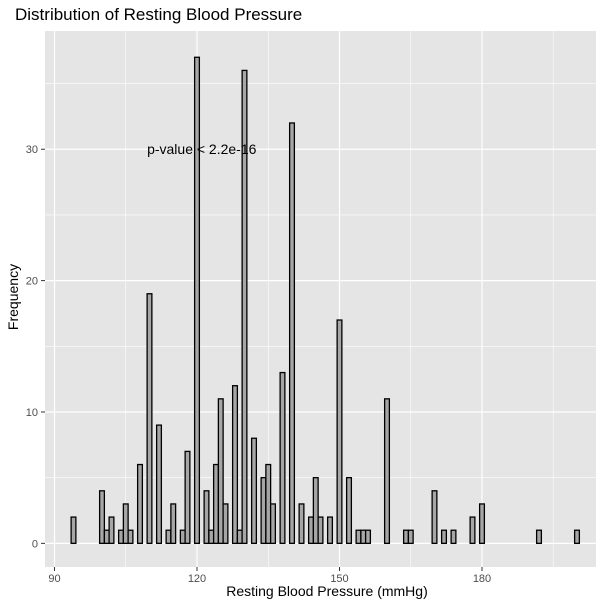 This screenshot has height=605, width=604. What do you see at coordinates (482, 579) in the screenshot?
I see `x-tick-label: 180` at bounding box center [482, 579].